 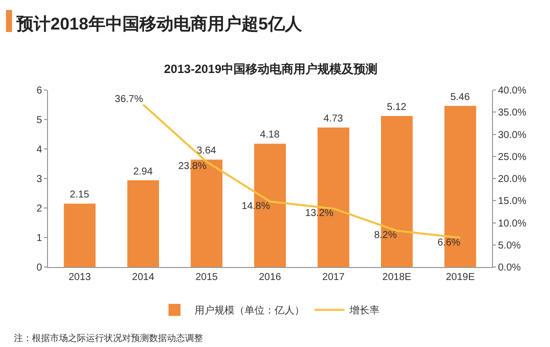 I want to click on data-label: 4.18, so click(x=270, y=135).